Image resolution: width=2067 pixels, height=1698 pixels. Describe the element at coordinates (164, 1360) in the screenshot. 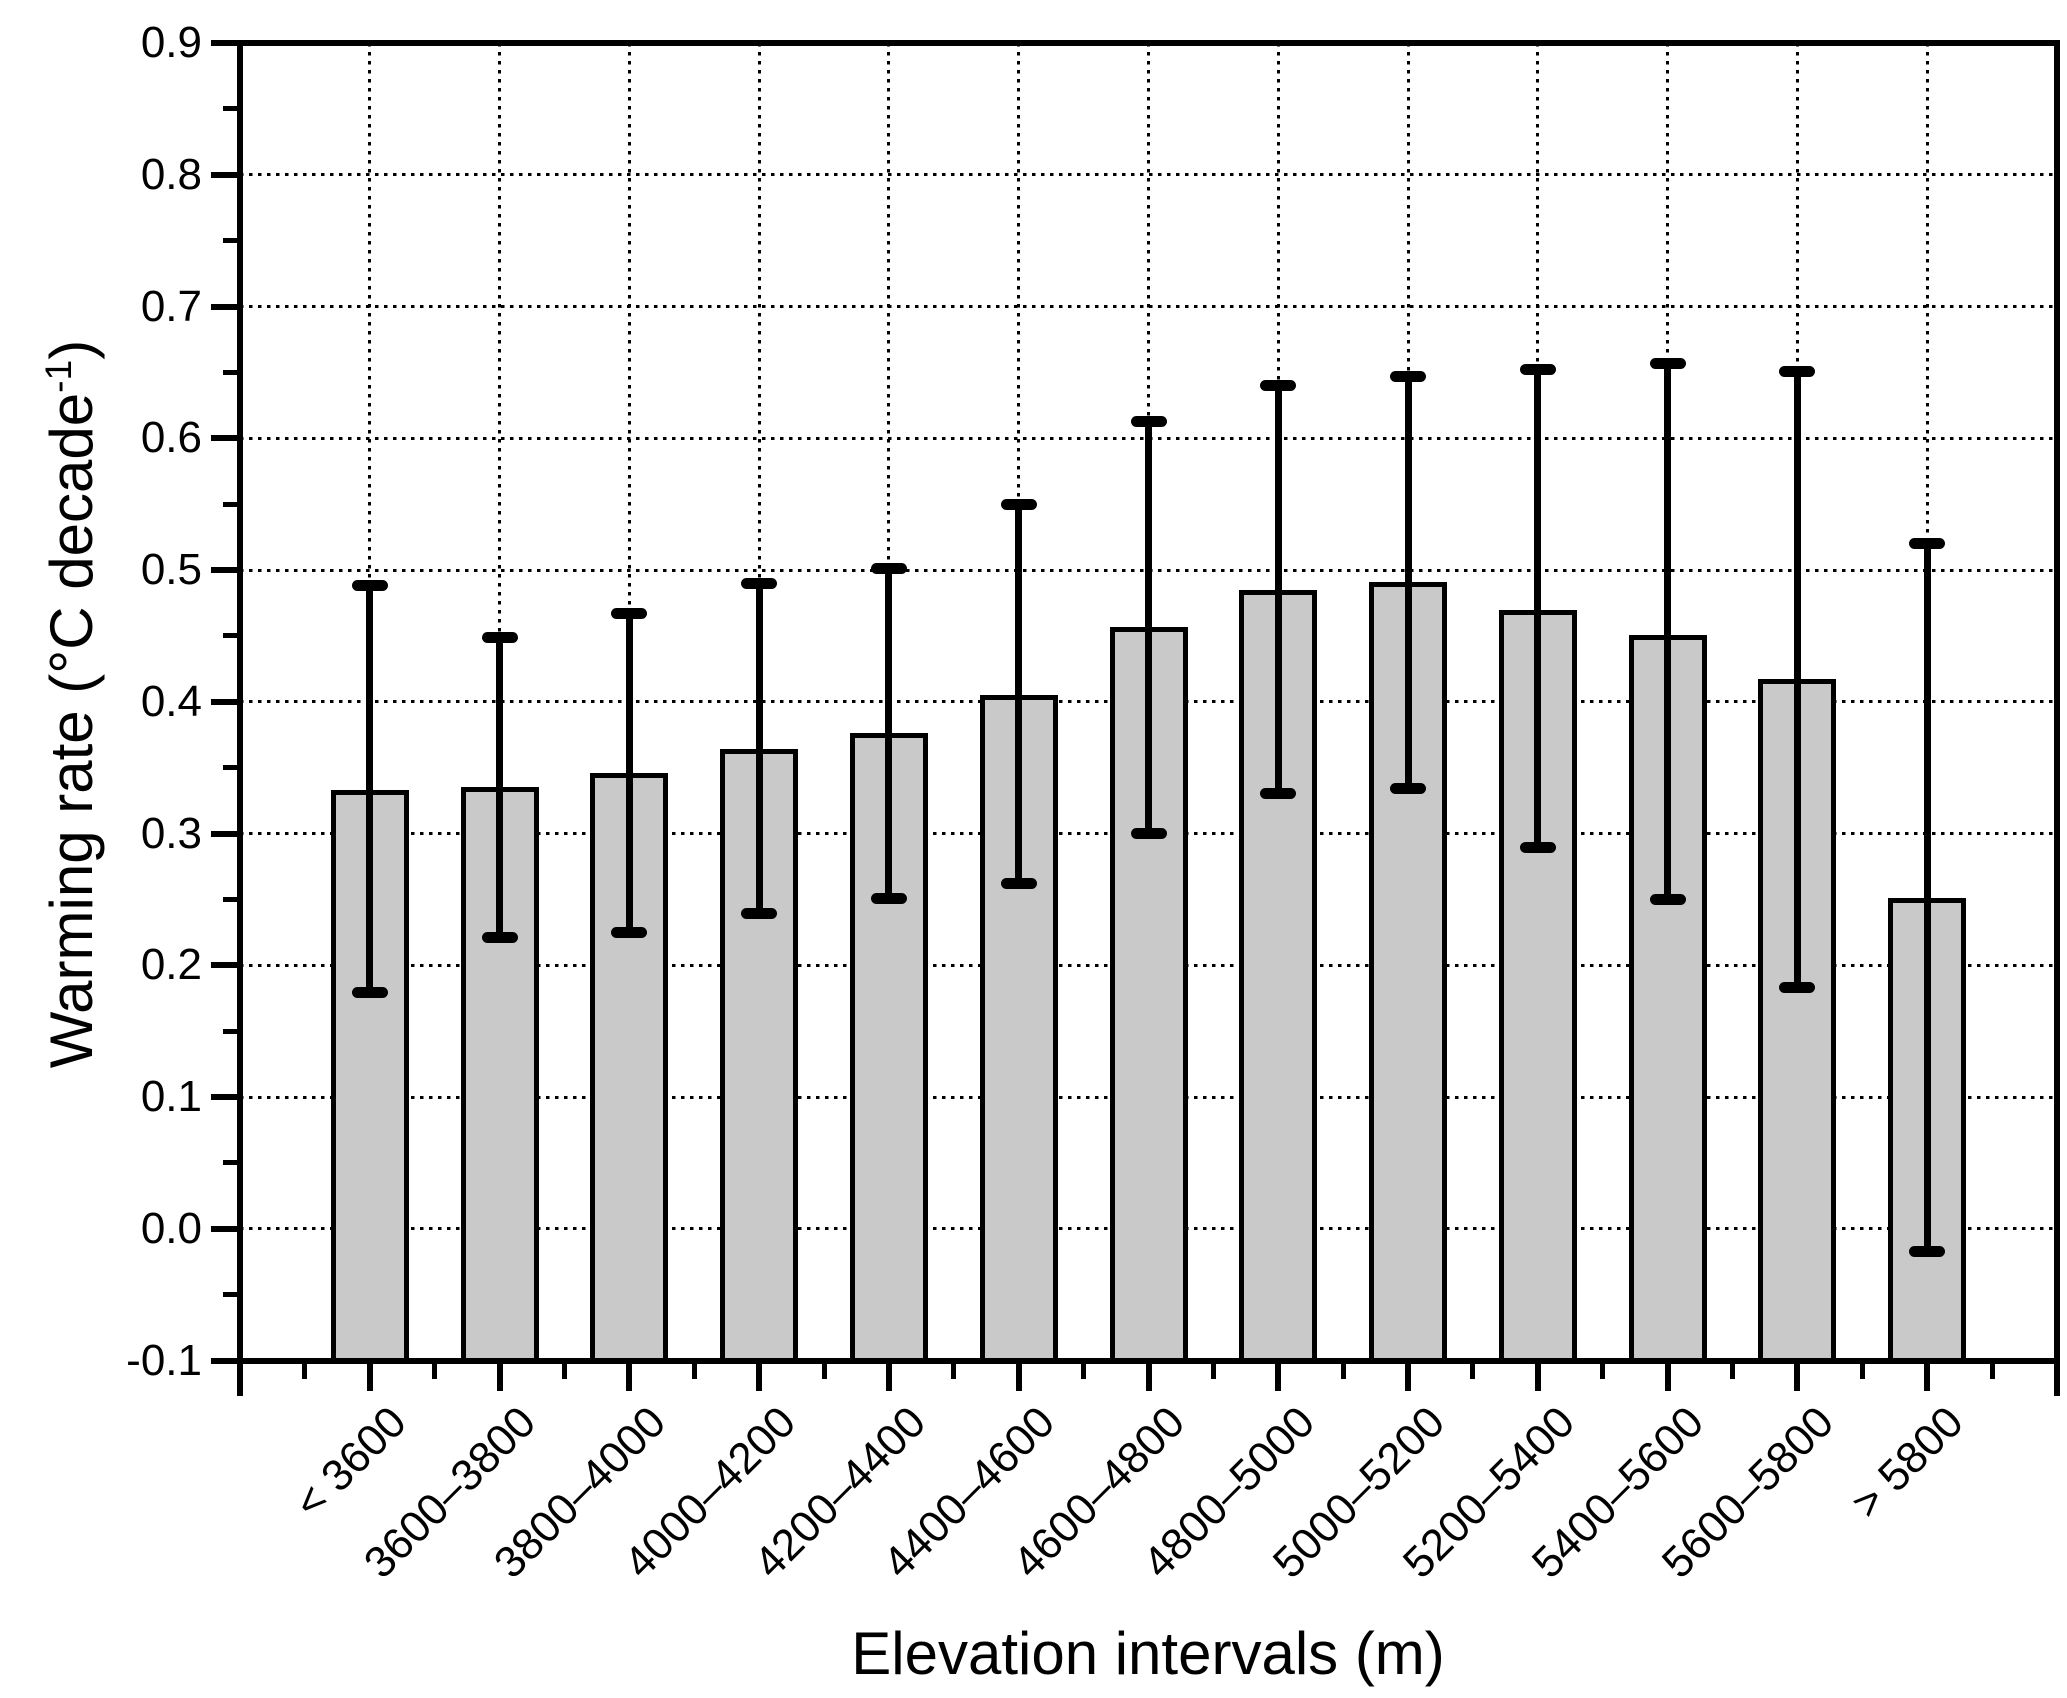

I see `y-tick-label: -0.1` at that location.